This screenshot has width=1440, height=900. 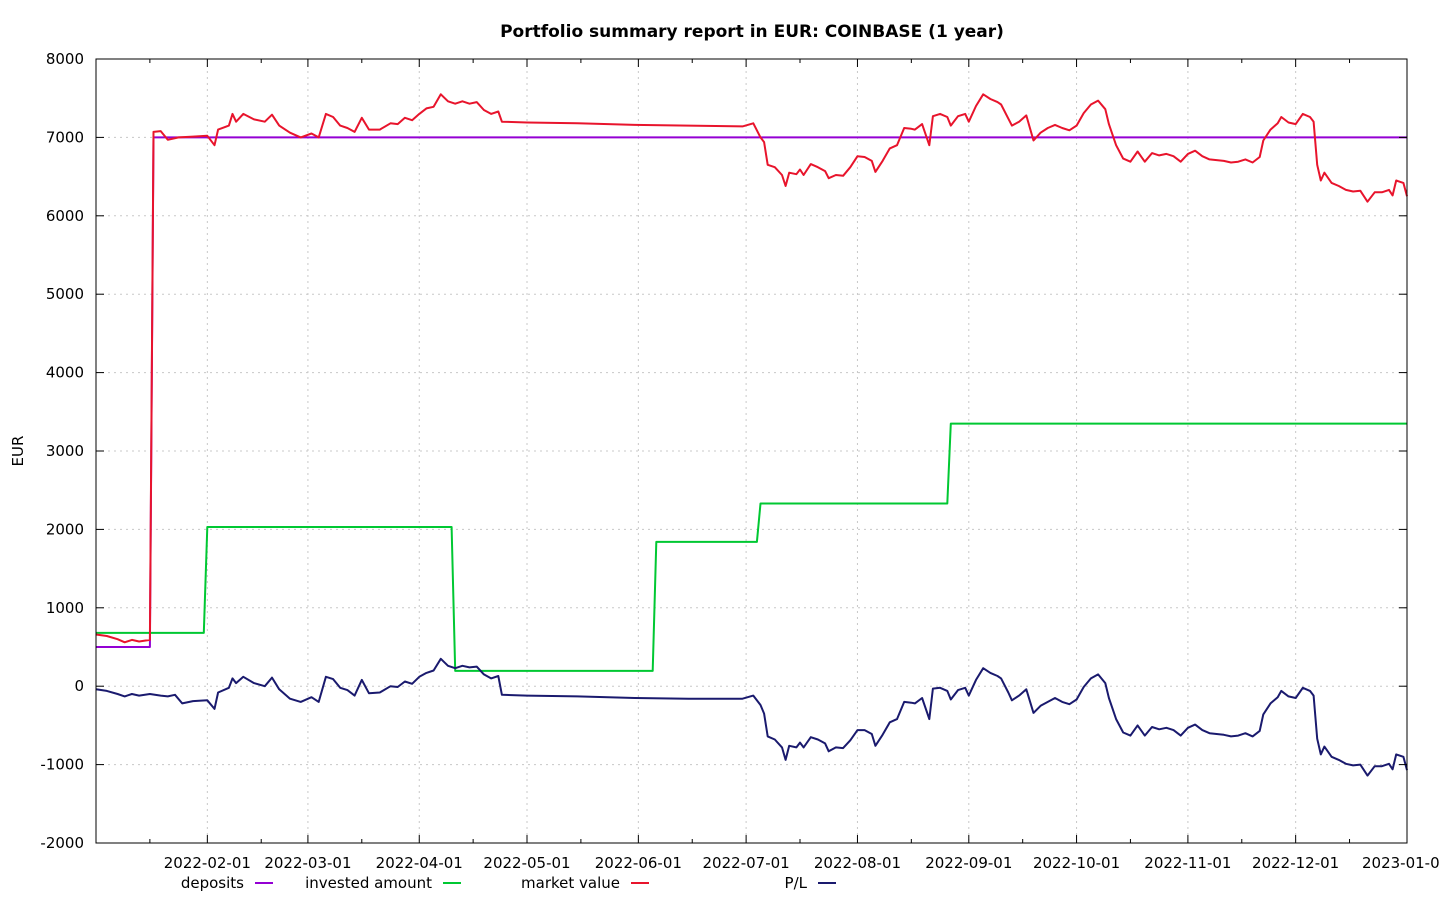 I want to click on x-tick-label: 2022-08-01, so click(x=857, y=863).